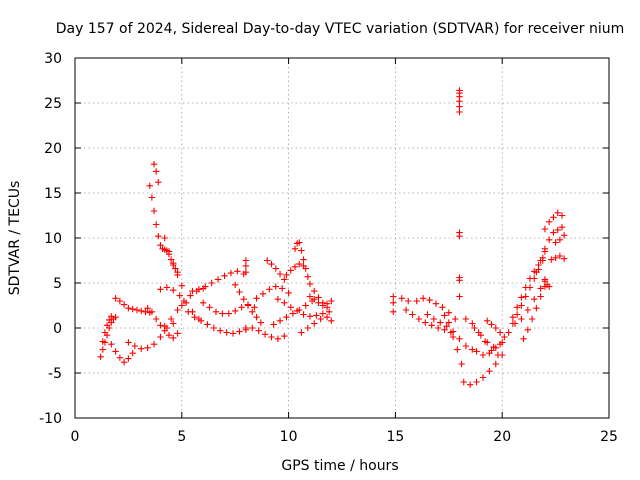 This screenshot has width=640, height=480. Describe the element at coordinates (50, 419) in the screenshot. I see `y-tick-label: -10` at that location.